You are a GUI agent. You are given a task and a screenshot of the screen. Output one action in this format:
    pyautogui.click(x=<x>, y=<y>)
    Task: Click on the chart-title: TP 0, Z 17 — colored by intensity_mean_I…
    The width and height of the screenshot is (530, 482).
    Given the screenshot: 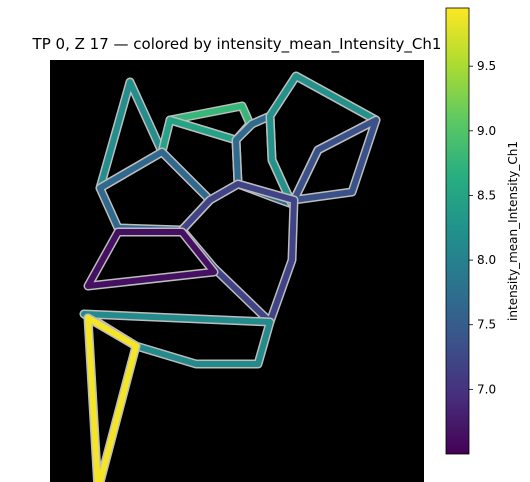 What is the action you would take?
    pyautogui.click(x=237, y=44)
    